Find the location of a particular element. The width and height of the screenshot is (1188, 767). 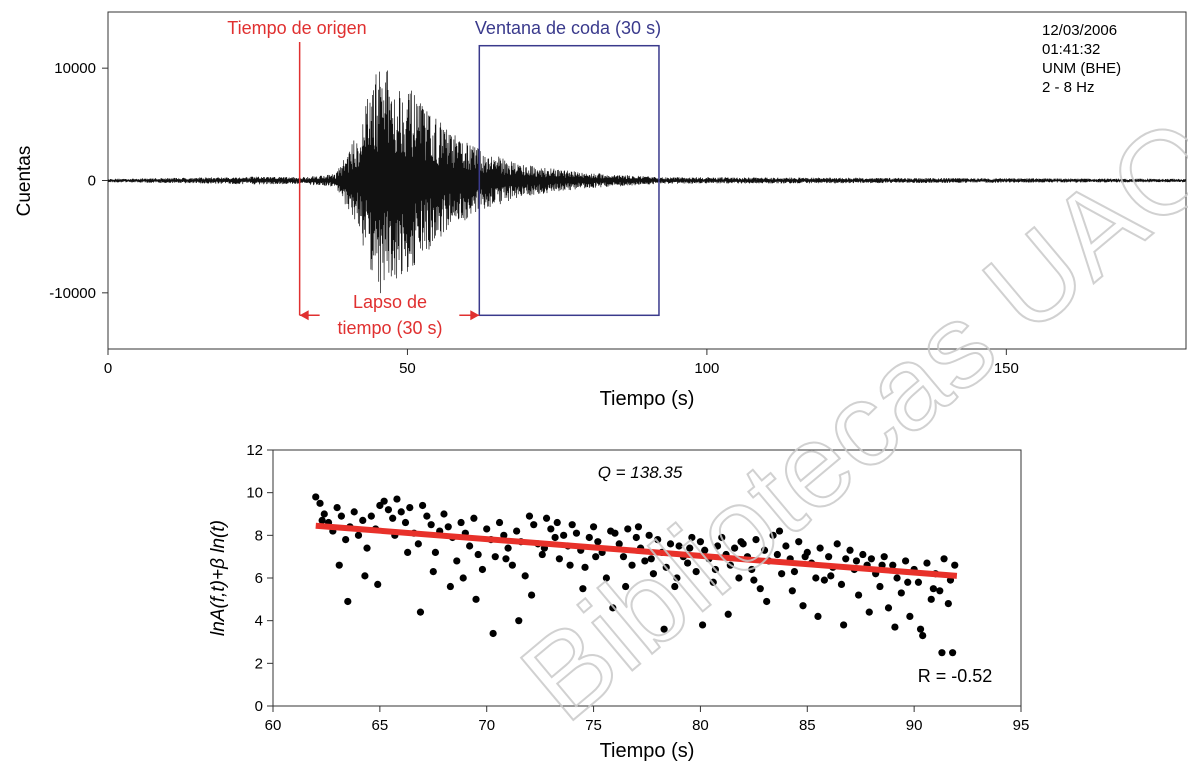

scatter-y-tick-label: 6 is located at coordinates (259, 578).